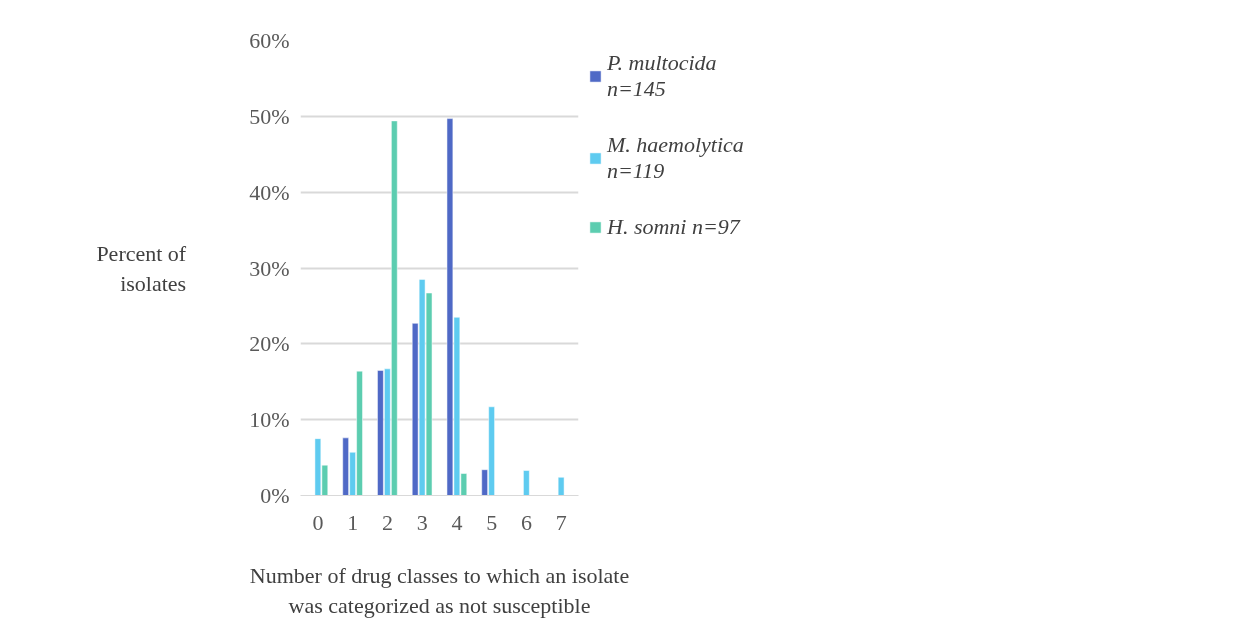 The height and width of the screenshot is (634, 1260). I want to click on x-tick-label: 4, so click(457, 522).